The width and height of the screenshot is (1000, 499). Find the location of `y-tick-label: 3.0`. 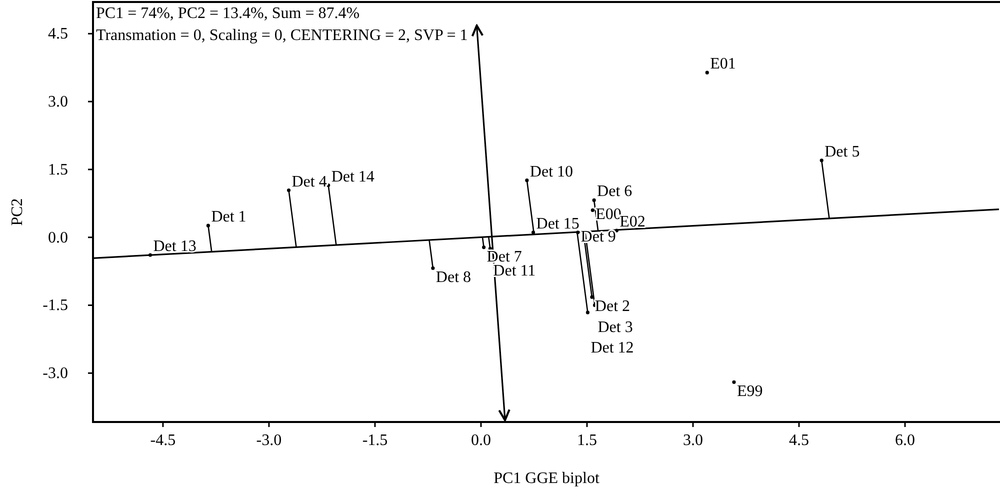

y-tick-label: 3.0 is located at coordinates (58, 102).